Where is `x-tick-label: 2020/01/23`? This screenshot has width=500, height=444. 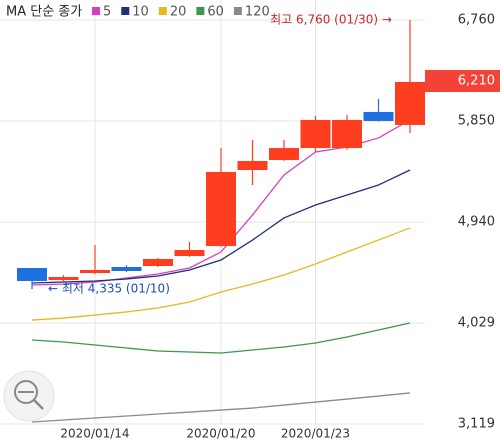
x-tick-label: 2020/01/23 is located at coordinates (315, 434).